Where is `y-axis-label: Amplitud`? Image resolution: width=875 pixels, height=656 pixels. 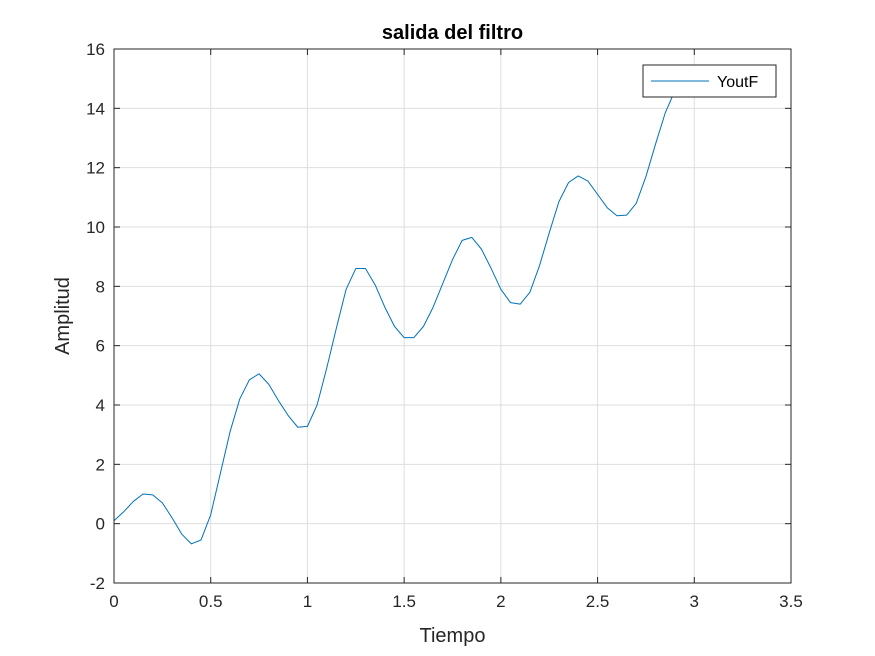
y-axis-label: Amplitud is located at coordinates (63, 316).